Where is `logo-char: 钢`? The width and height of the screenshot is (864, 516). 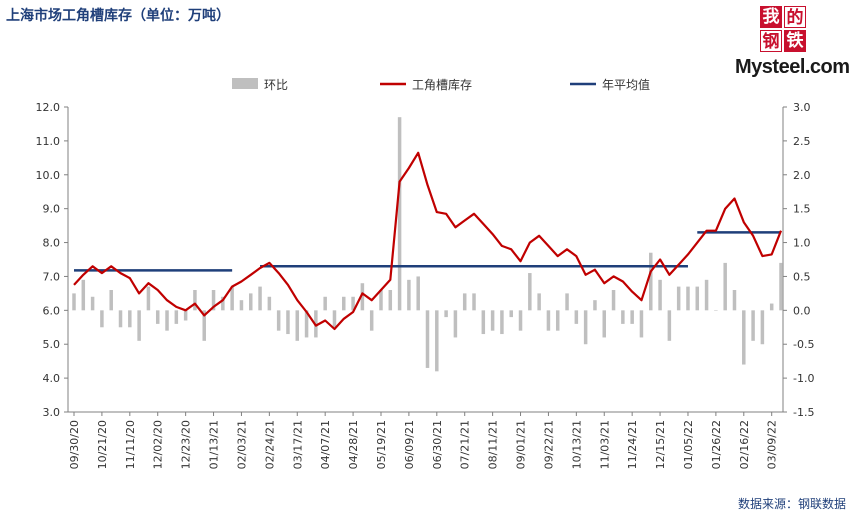 logo-char: 钢 is located at coordinates (771, 41).